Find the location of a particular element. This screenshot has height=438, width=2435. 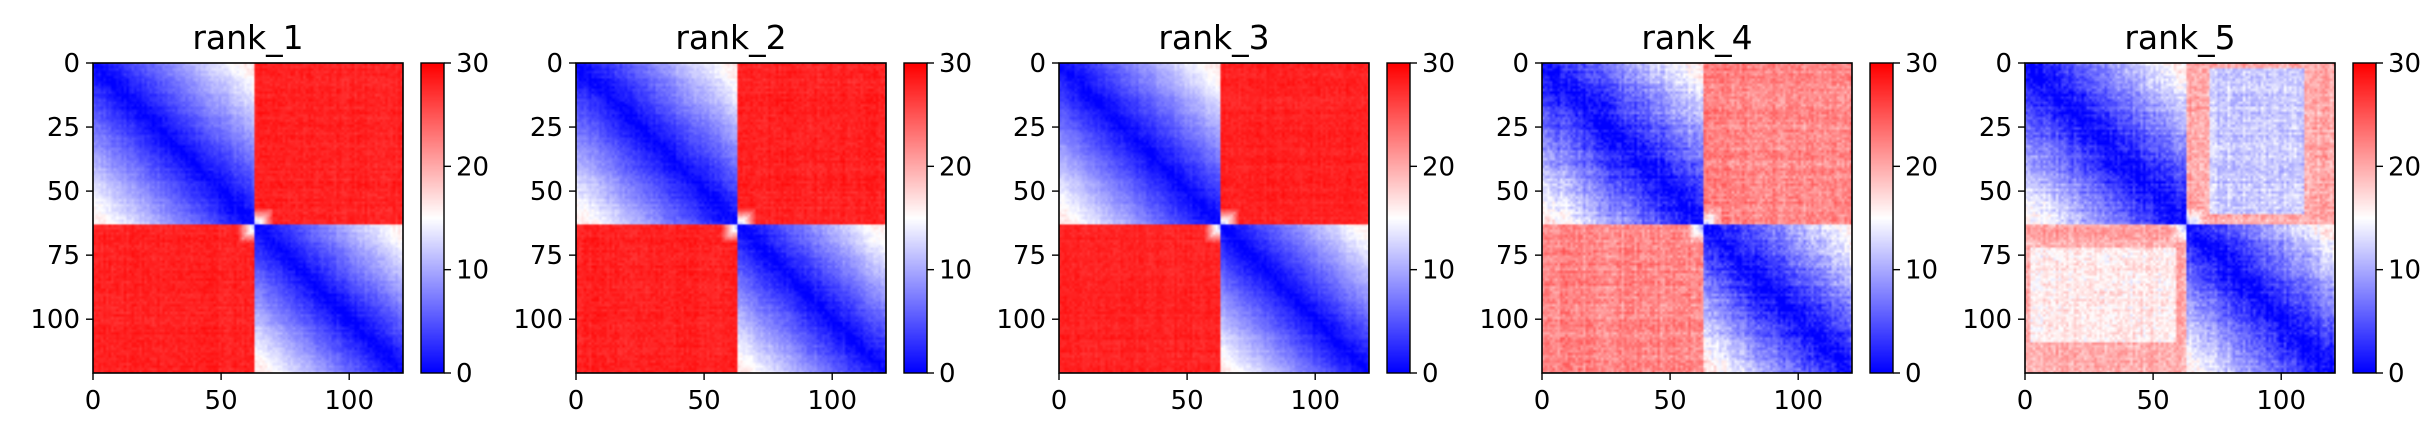

panel-title: rank_3 is located at coordinates (1213, 37).